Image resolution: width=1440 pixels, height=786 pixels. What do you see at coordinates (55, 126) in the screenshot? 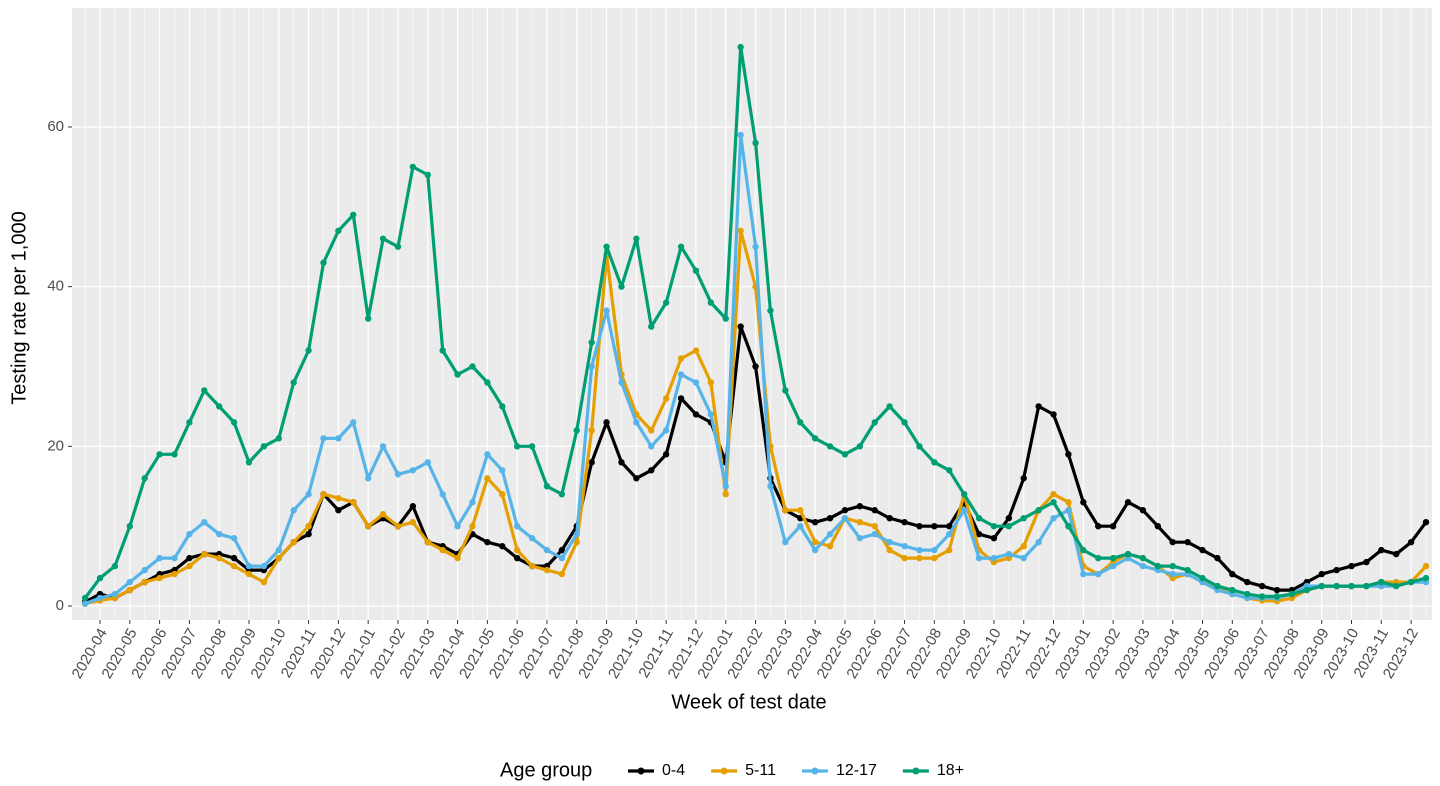
I see `y-tick-label: 60` at bounding box center [55, 126].